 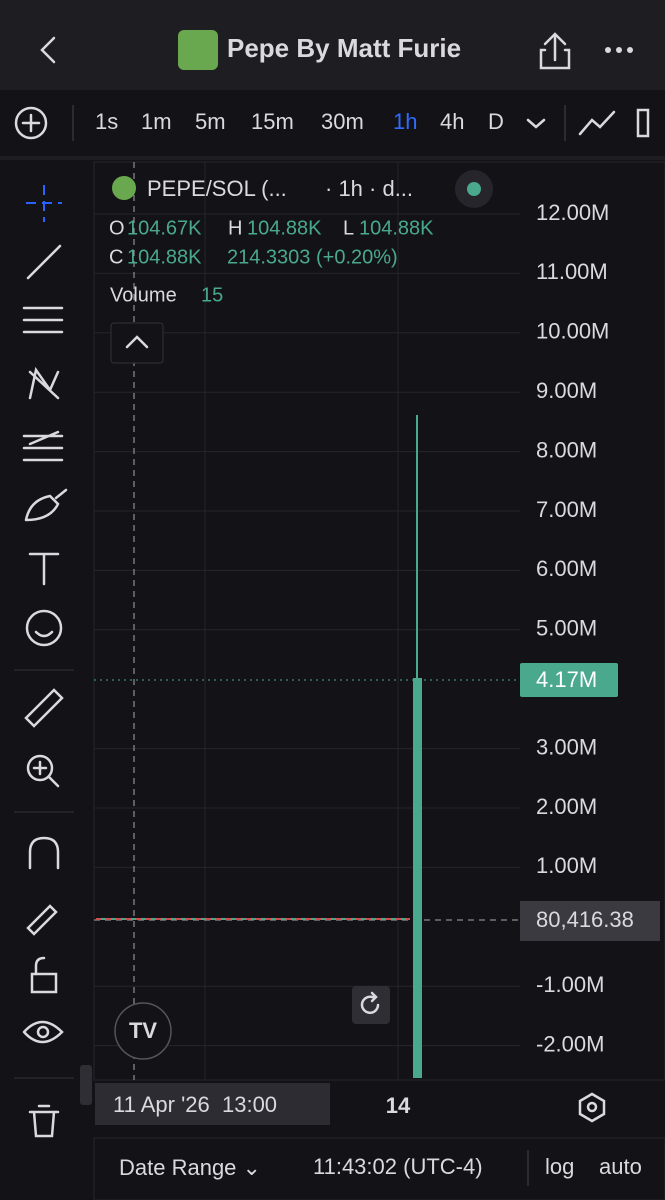 What do you see at coordinates (344, 48) in the screenshot?
I see `title: Pepe By Matt Furie` at bounding box center [344, 48].